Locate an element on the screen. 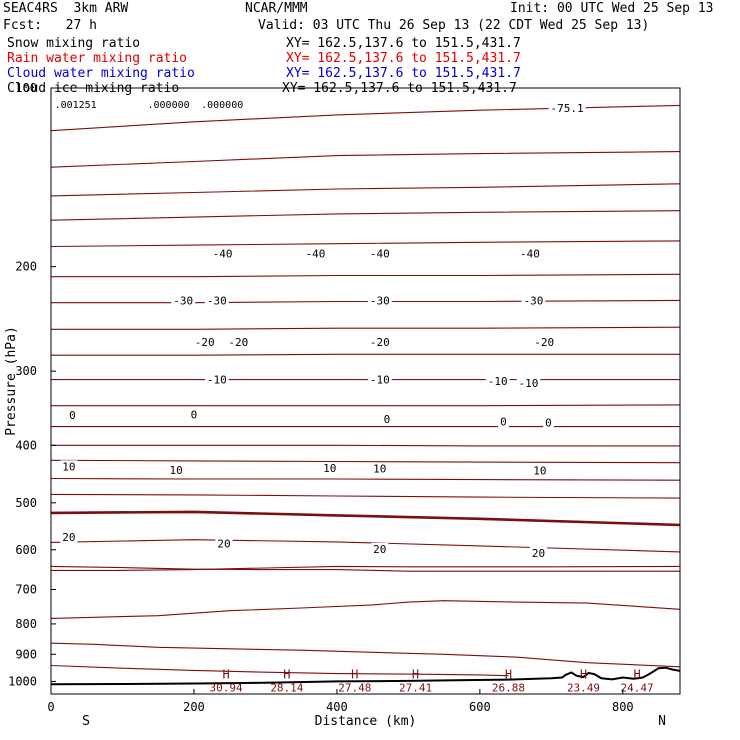  contour-label: -75.1 is located at coordinates (567, 108).